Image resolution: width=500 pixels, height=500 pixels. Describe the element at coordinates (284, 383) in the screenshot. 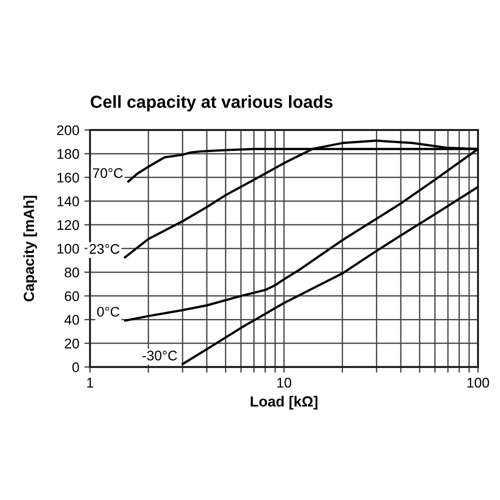

I see `x-tick-label: 10` at that location.